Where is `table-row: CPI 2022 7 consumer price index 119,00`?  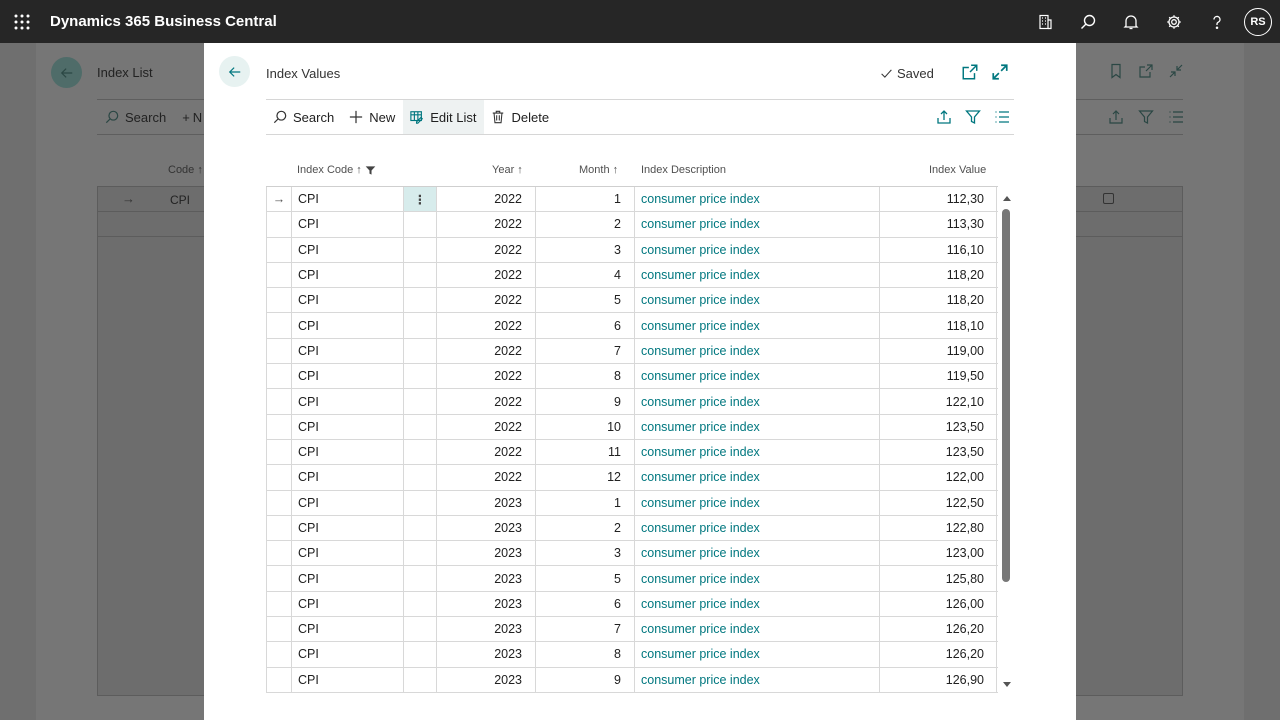
table-row: CPI 2022 7 consumer price index 119,00 is located at coordinates (632, 351).